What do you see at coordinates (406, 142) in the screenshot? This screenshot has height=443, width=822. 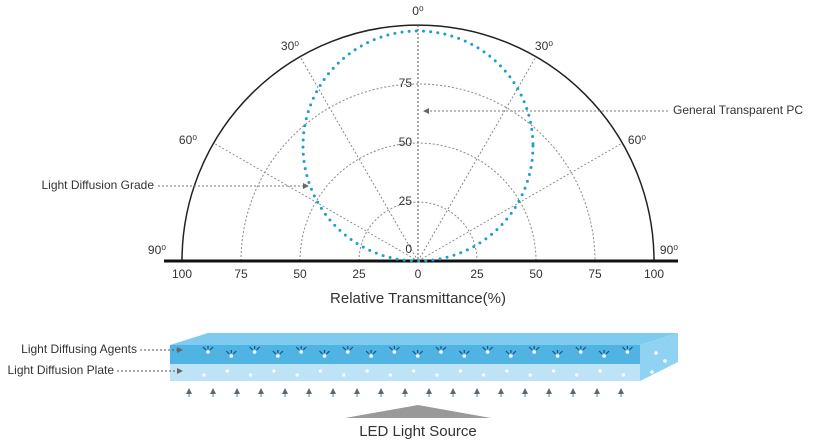 I see `vertical-tick: 50` at bounding box center [406, 142].